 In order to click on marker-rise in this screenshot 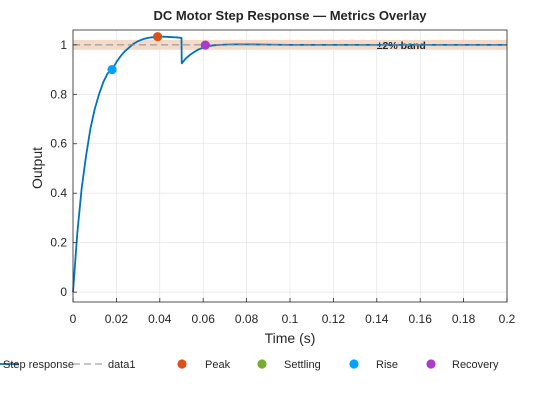, I will do `click(112, 69)`.